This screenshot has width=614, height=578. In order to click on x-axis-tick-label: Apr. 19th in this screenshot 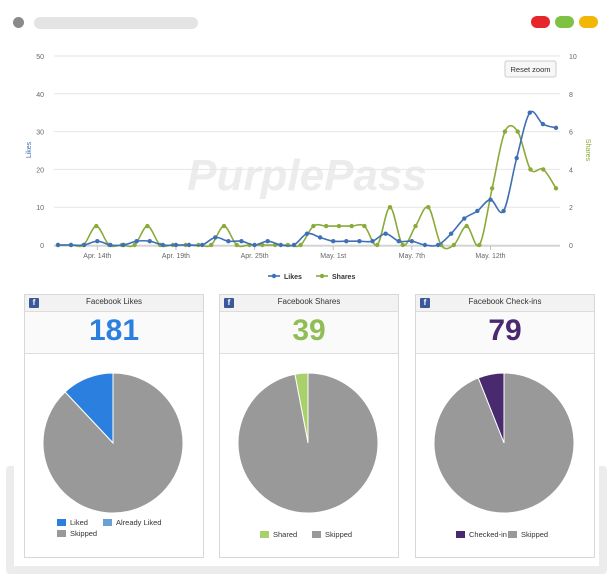, I will do `click(176, 256)`.